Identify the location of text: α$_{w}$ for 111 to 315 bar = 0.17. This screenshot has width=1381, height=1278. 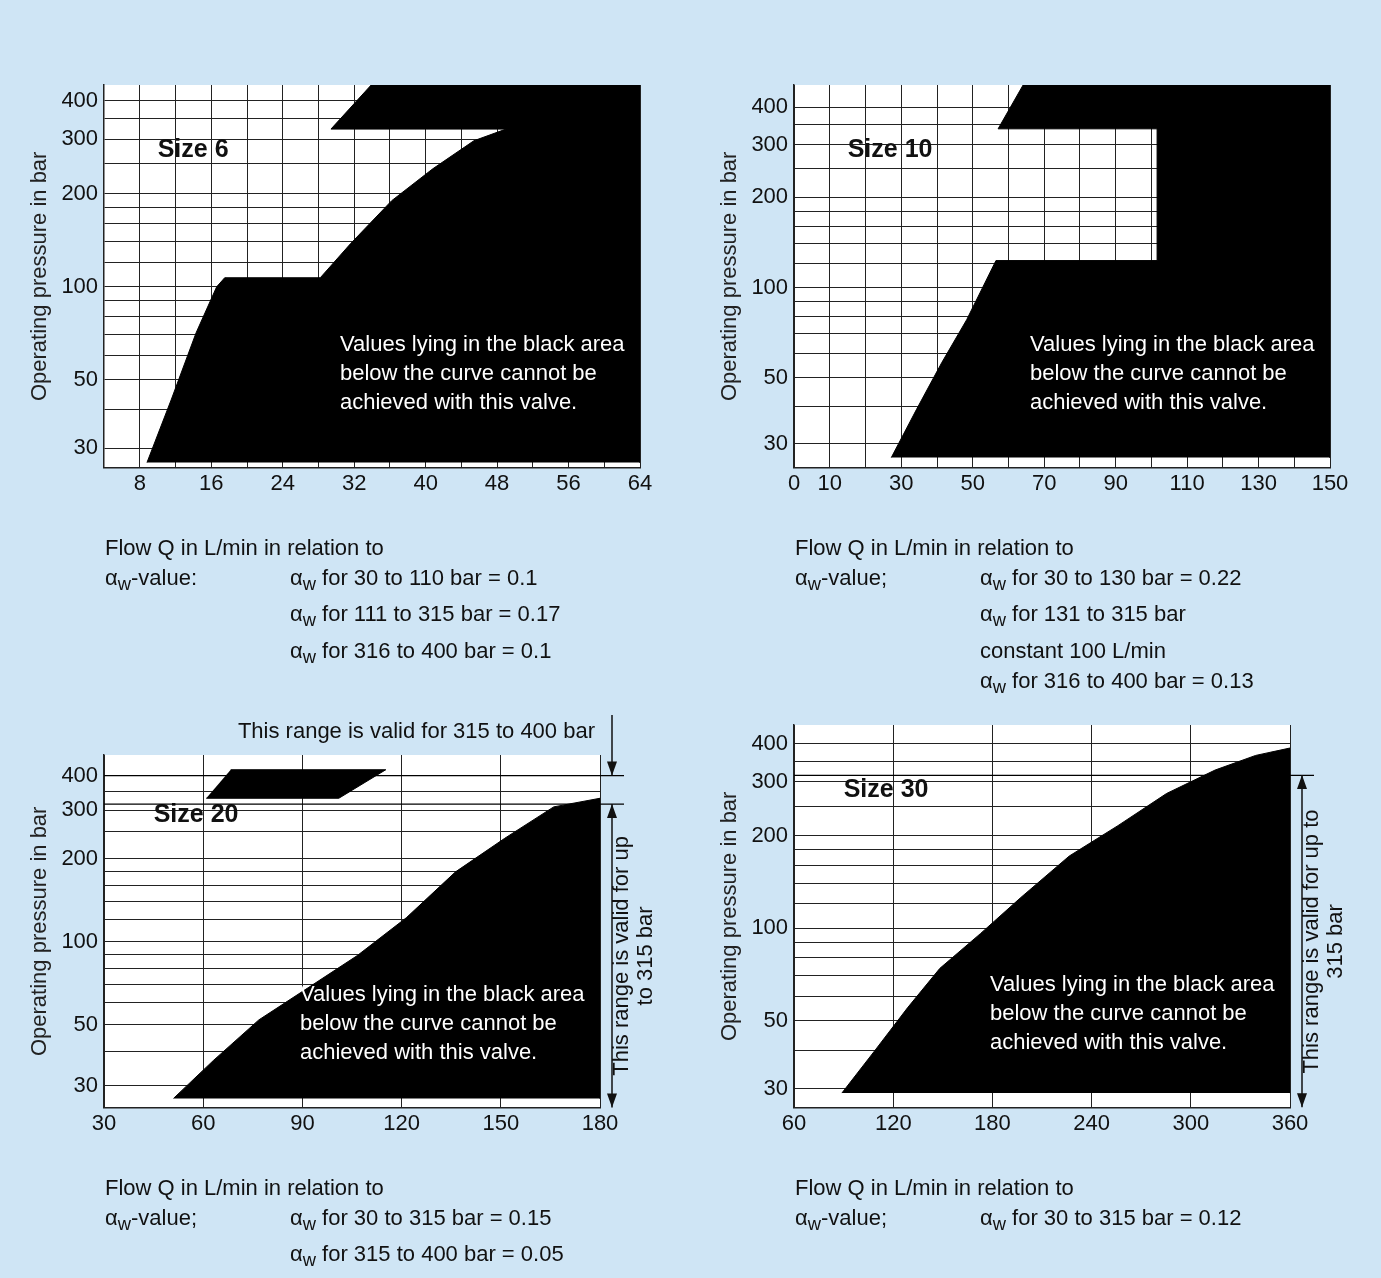
(425, 616).